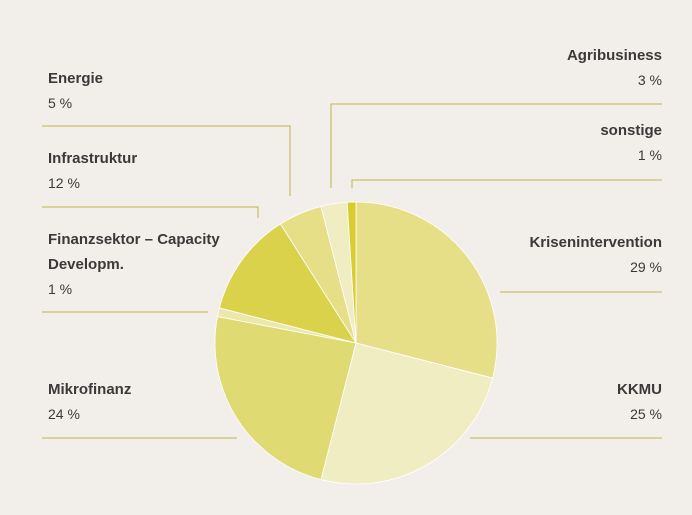 The image size is (692, 515). I want to click on slice-label: sonstige 1 %, so click(562, 143).